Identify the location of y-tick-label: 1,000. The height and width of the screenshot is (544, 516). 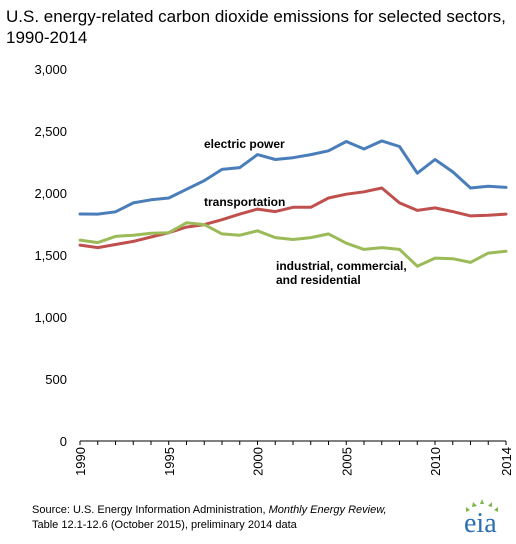
(50, 317).